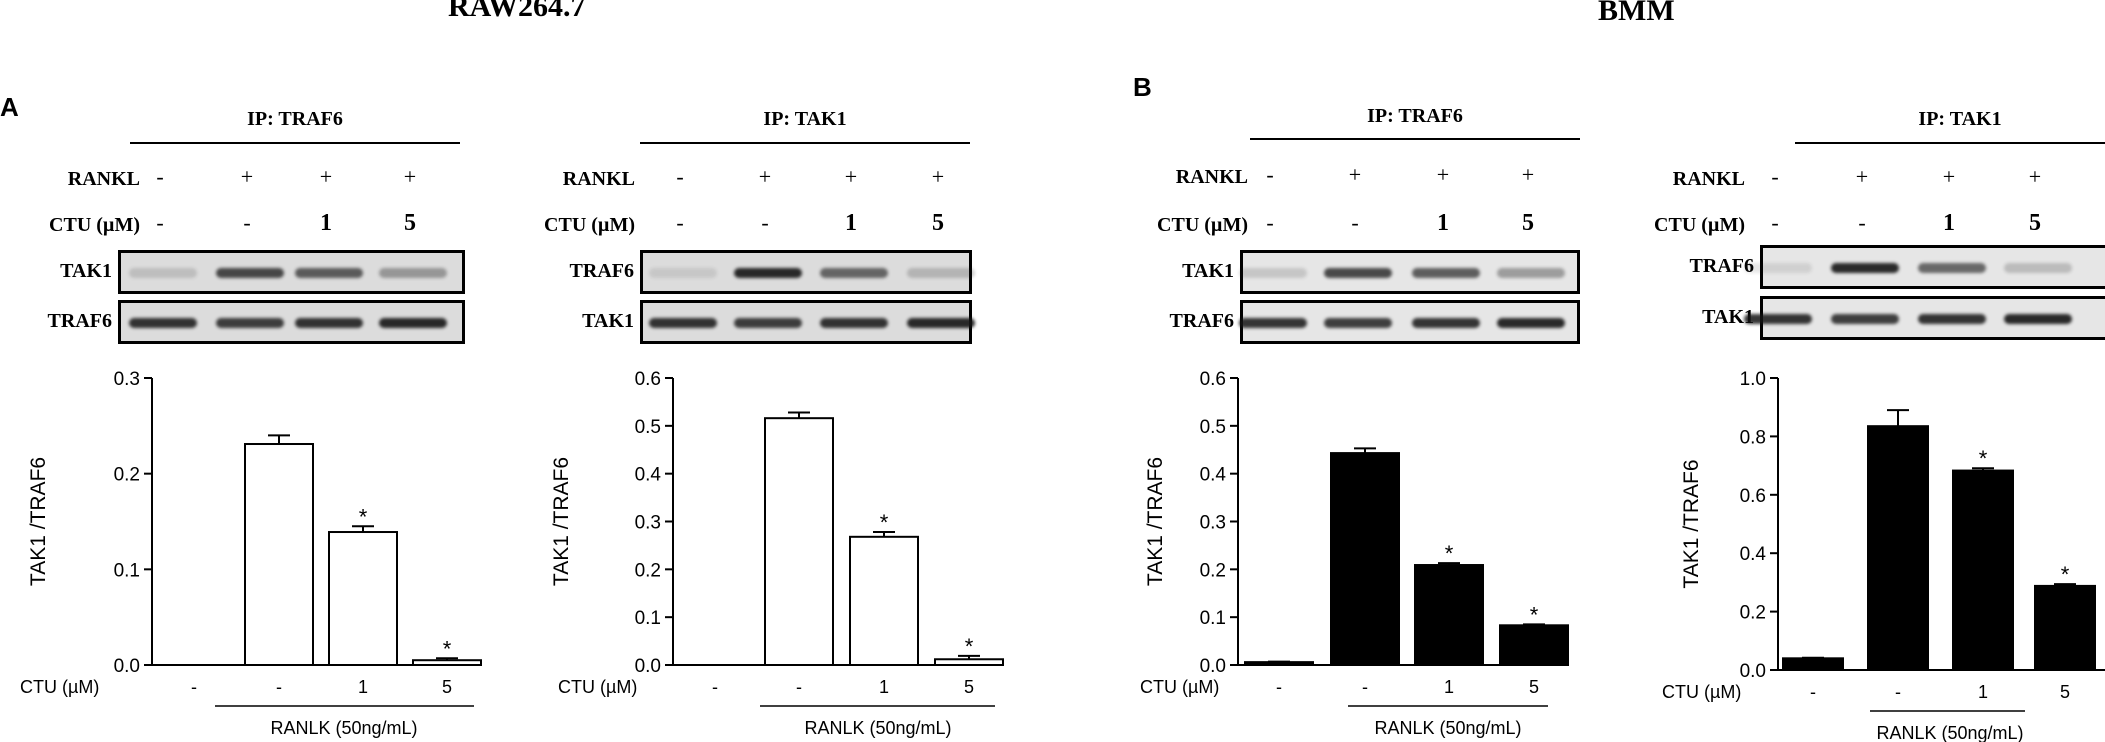 The width and height of the screenshot is (2105, 742). Describe the element at coordinates (9, 107) in the screenshot. I see `panel-letter-a: A` at that location.